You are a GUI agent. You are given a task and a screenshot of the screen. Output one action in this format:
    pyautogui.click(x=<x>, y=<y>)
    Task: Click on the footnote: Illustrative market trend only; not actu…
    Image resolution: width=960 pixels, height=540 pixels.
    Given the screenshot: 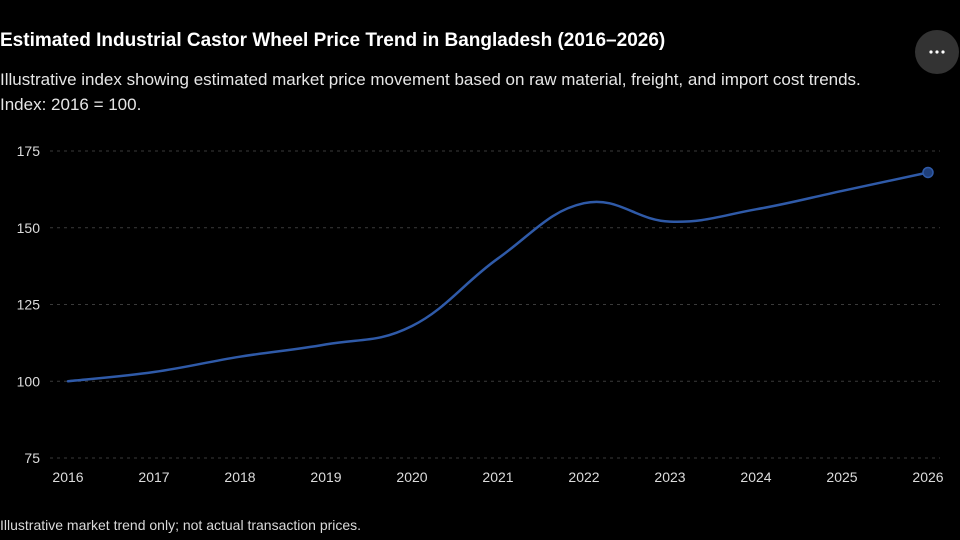 What is the action you would take?
    pyautogui.click(x=181, y=525)
    